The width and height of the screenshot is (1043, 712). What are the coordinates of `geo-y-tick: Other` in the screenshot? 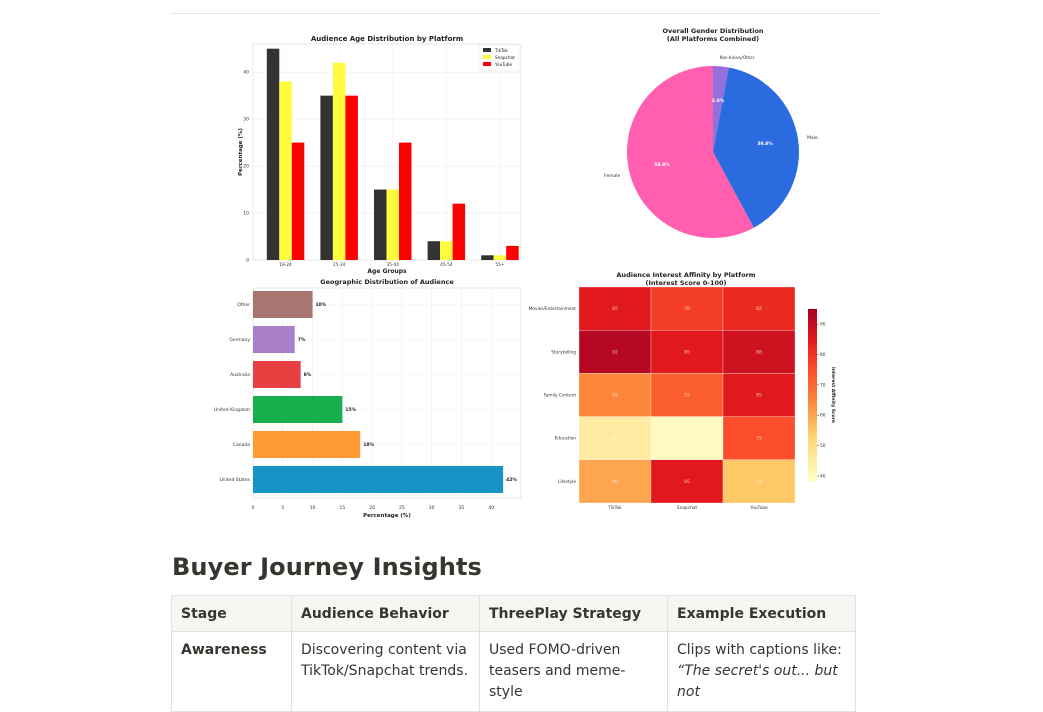 It's located at (243, 305).